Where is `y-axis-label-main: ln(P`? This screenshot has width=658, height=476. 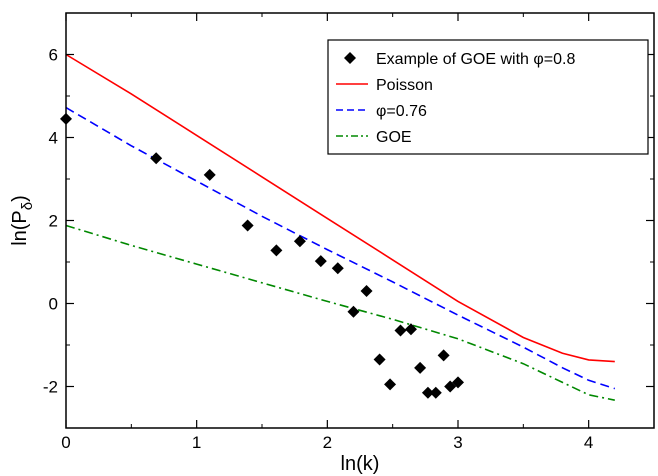
y-axis-label-main: ln(P is located at coordinates (20, 228).